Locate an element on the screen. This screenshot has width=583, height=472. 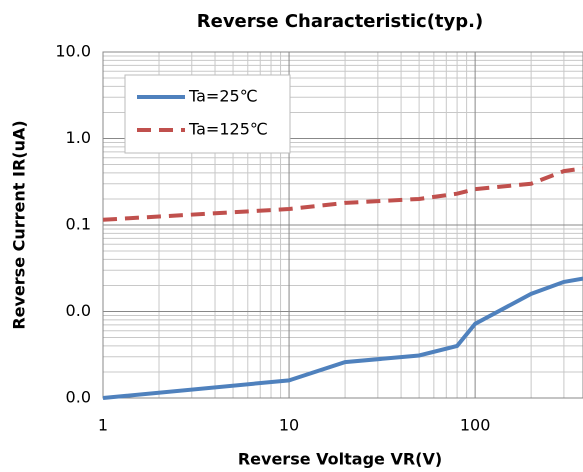
series-line is located at coordinates (342, 194).